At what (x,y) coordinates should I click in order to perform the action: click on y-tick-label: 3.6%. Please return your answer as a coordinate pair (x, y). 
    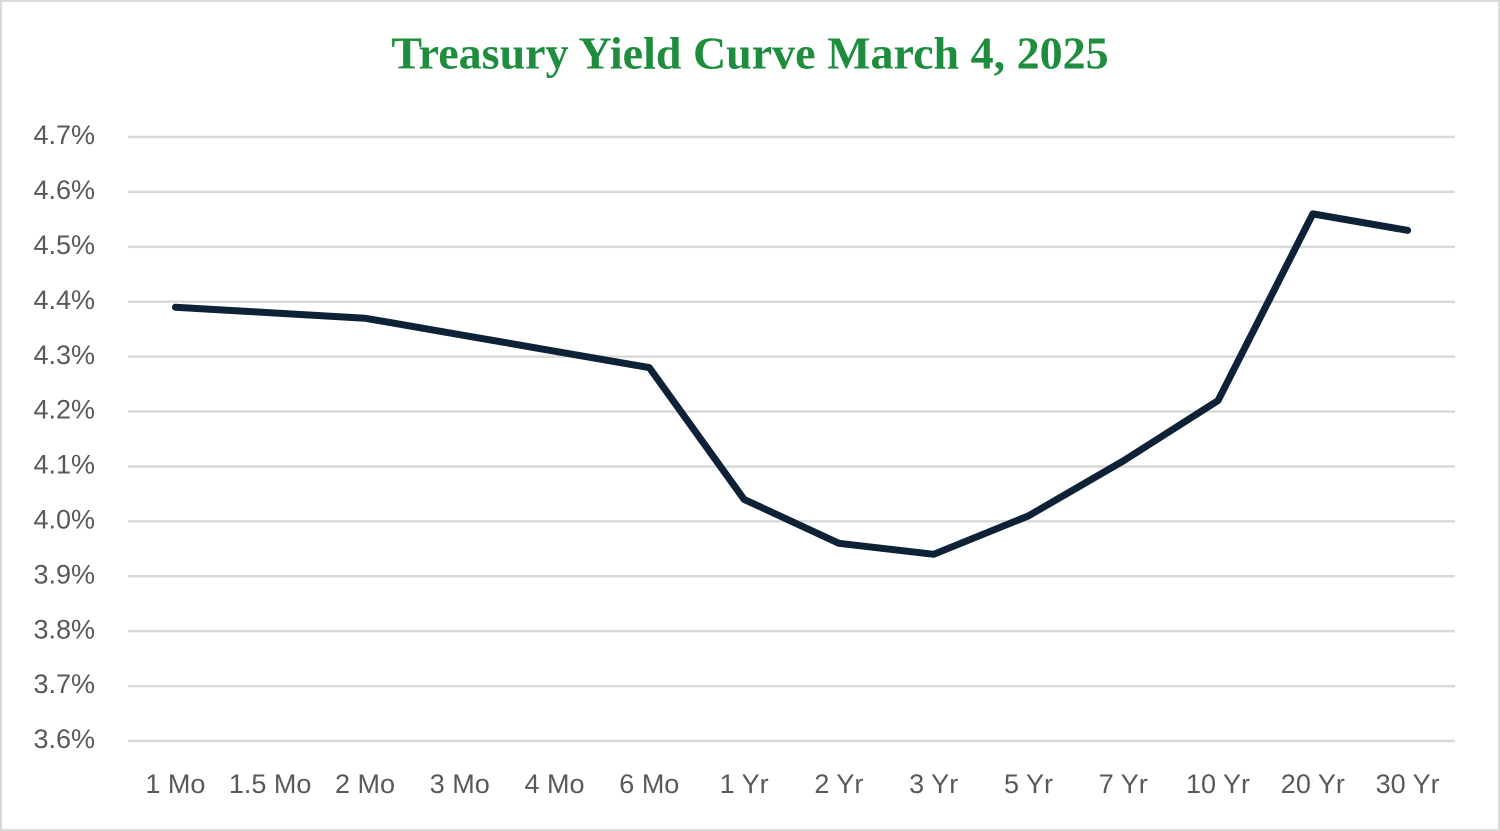
    Looking at the image, I should click on (64, 739).